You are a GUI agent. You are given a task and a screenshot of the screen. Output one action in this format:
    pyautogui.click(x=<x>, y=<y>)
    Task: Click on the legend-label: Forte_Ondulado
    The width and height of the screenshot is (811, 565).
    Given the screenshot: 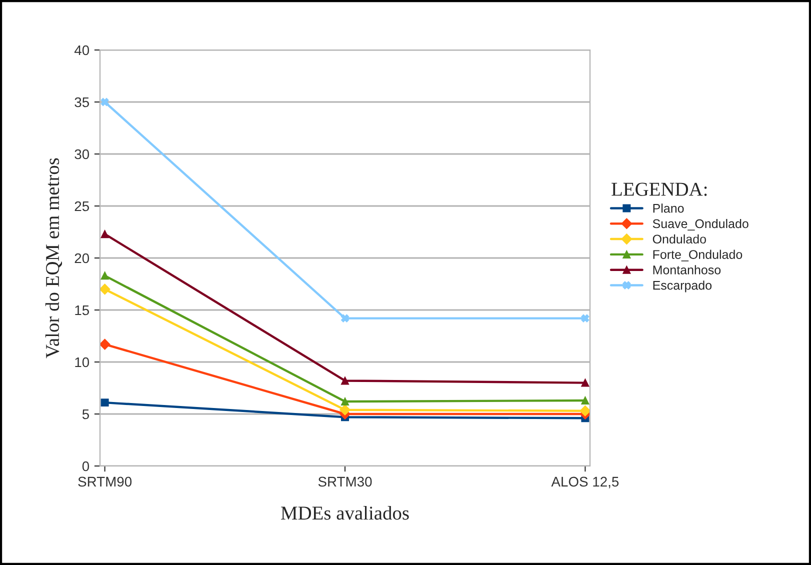 What is the action you would take?
    pyautogui.click(x=697, y=256)
    